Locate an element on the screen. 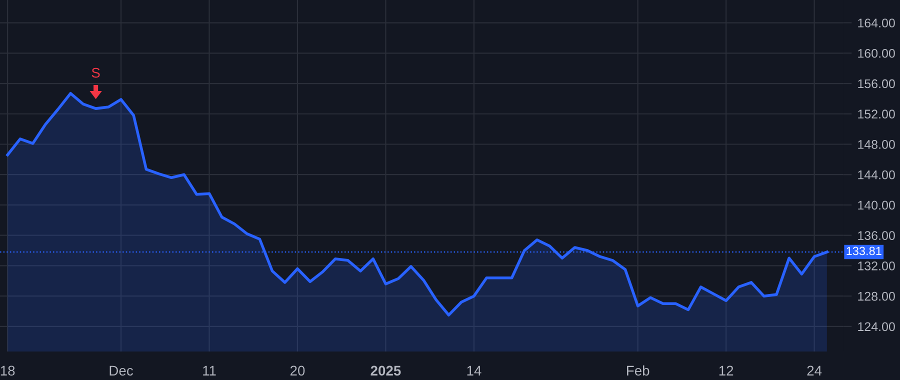 Image resolution: width=900 pixels, height=380 pixels. y-tick-label: 128.00 is located at coordinates (876, 296).